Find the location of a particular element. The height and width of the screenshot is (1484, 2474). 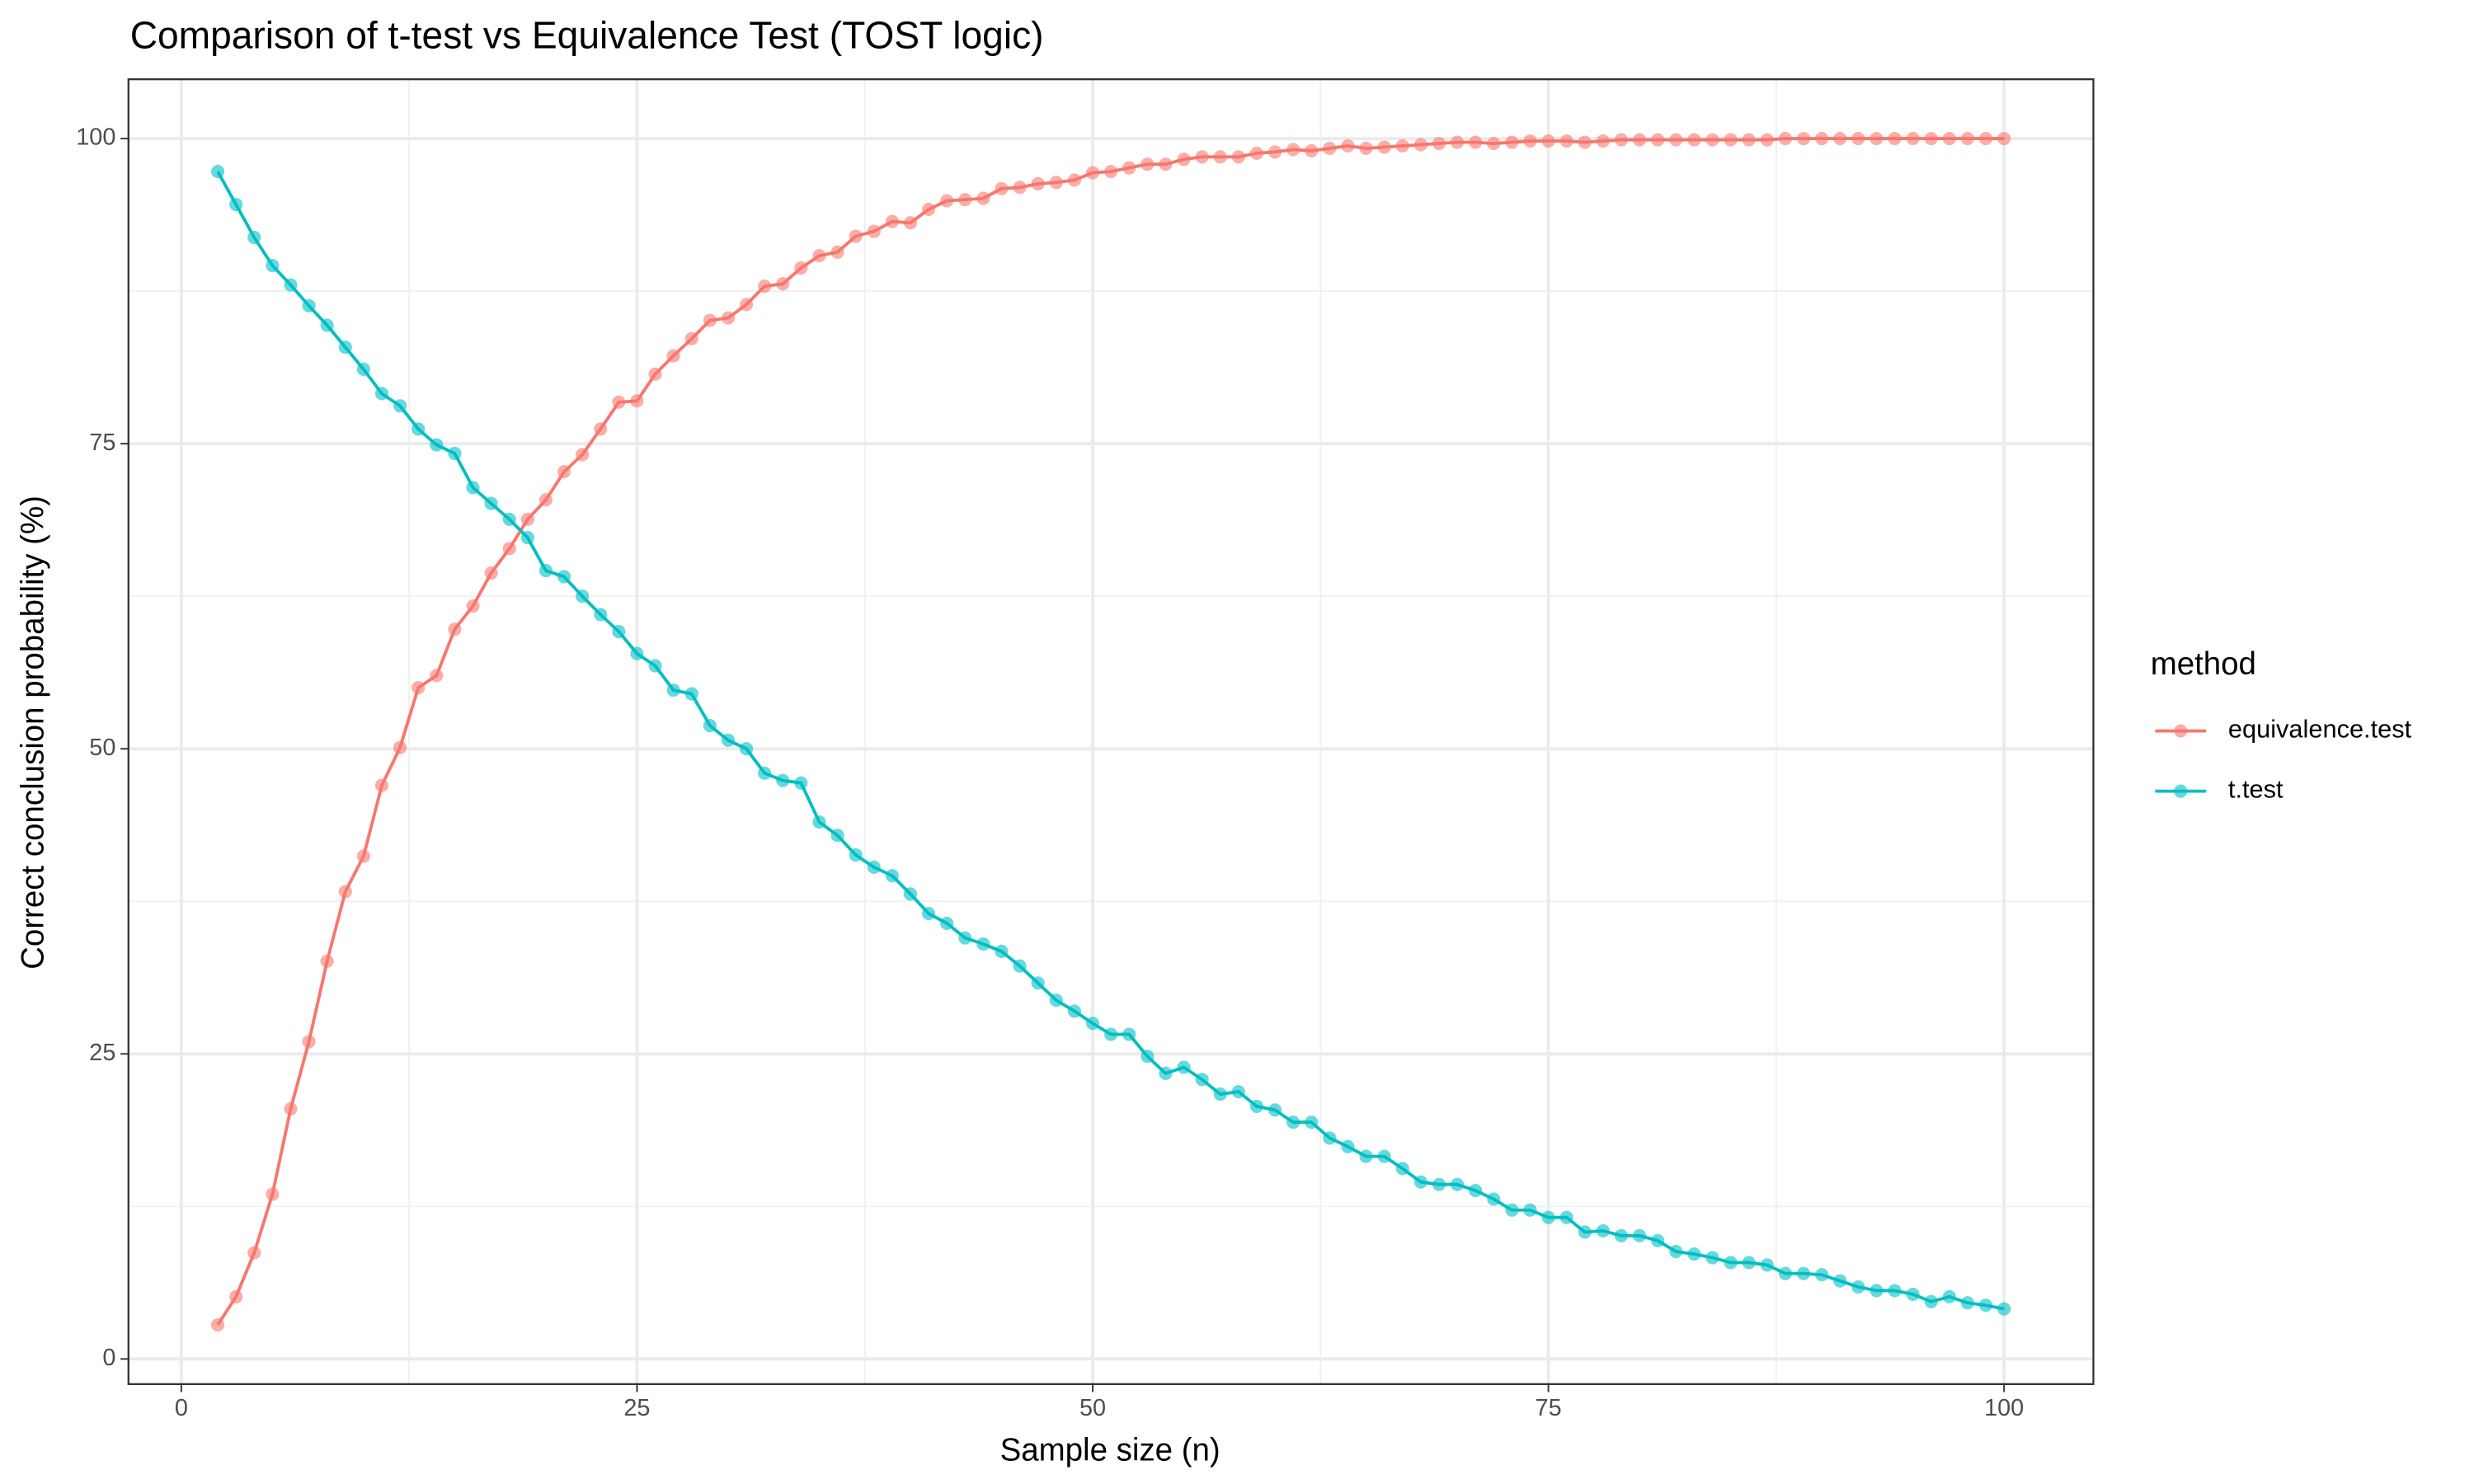

x-tick-label: 25 is located at coordinates (636, 1408).